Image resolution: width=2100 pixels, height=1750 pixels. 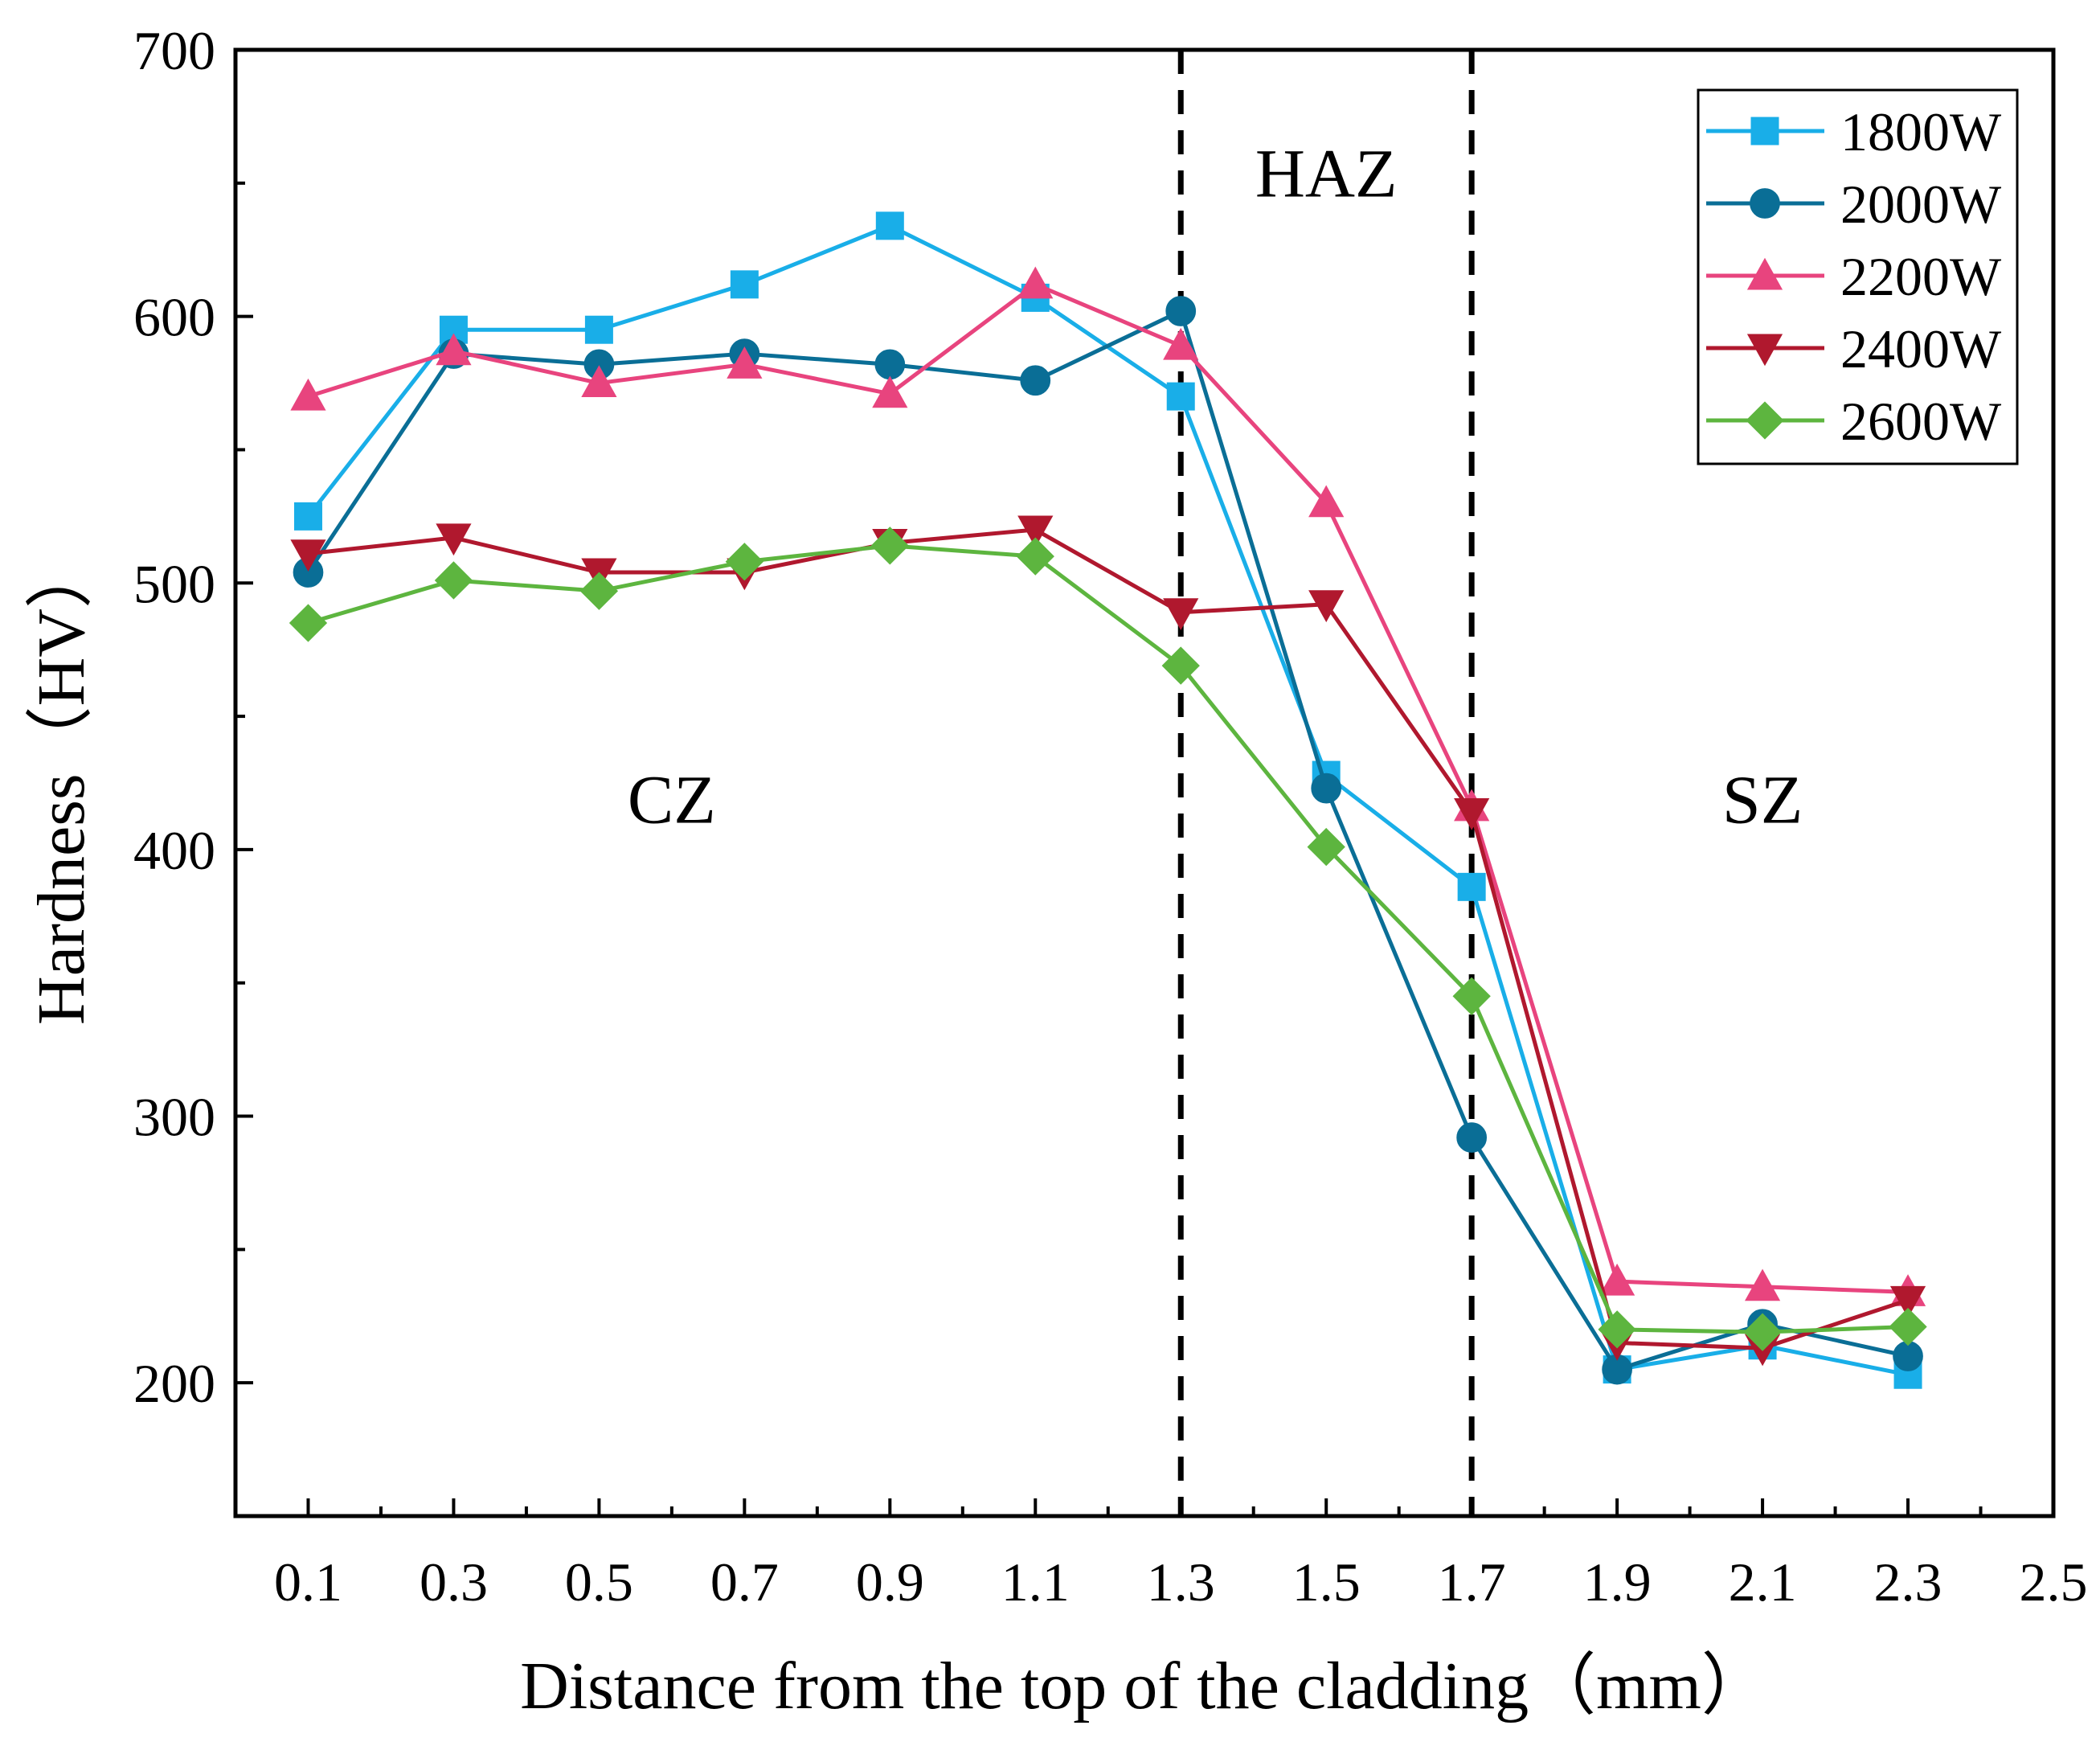 What do you see at coordinates (2054, 1582) in the screenshot?
I see `x-tick-label: 2.5` at bounding box center [2054, 1582].